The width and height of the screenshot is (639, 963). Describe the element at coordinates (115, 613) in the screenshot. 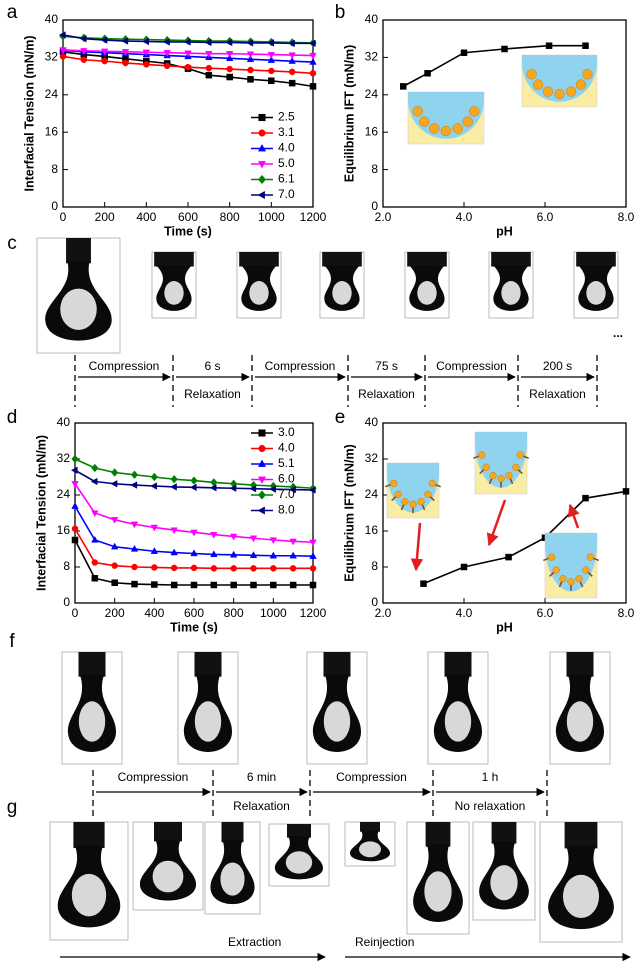

I see `x-tick-label: 200` at that location.